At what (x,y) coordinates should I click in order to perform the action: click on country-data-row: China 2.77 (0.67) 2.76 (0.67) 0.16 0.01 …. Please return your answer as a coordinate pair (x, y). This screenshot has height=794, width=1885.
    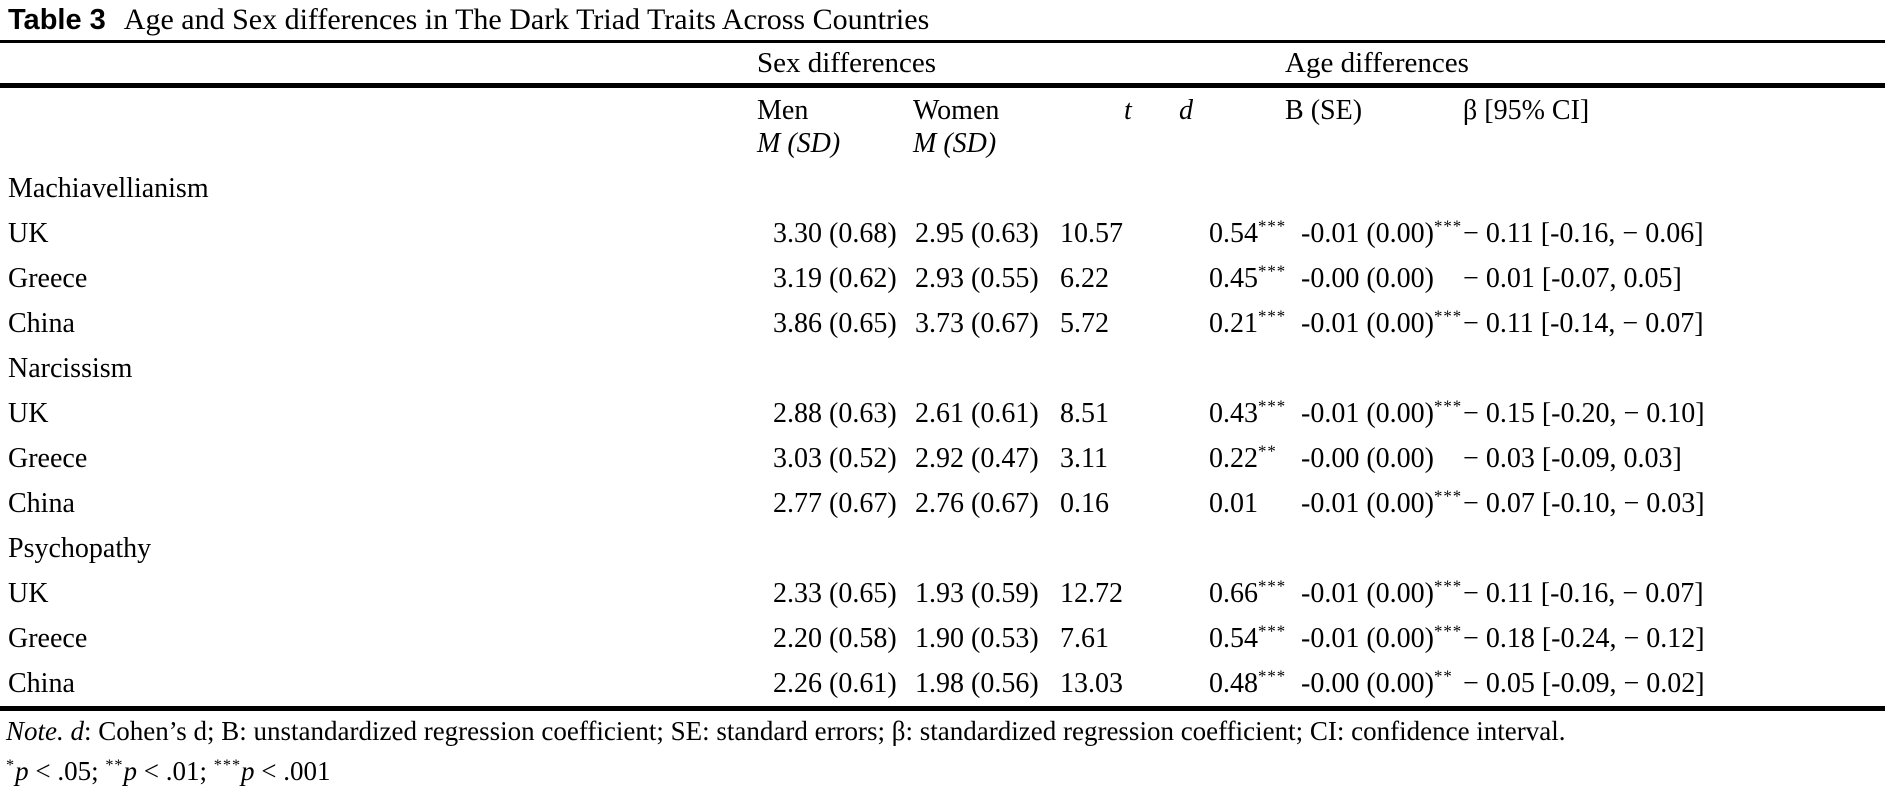
    Looking at the image, I should click on (942, 503).